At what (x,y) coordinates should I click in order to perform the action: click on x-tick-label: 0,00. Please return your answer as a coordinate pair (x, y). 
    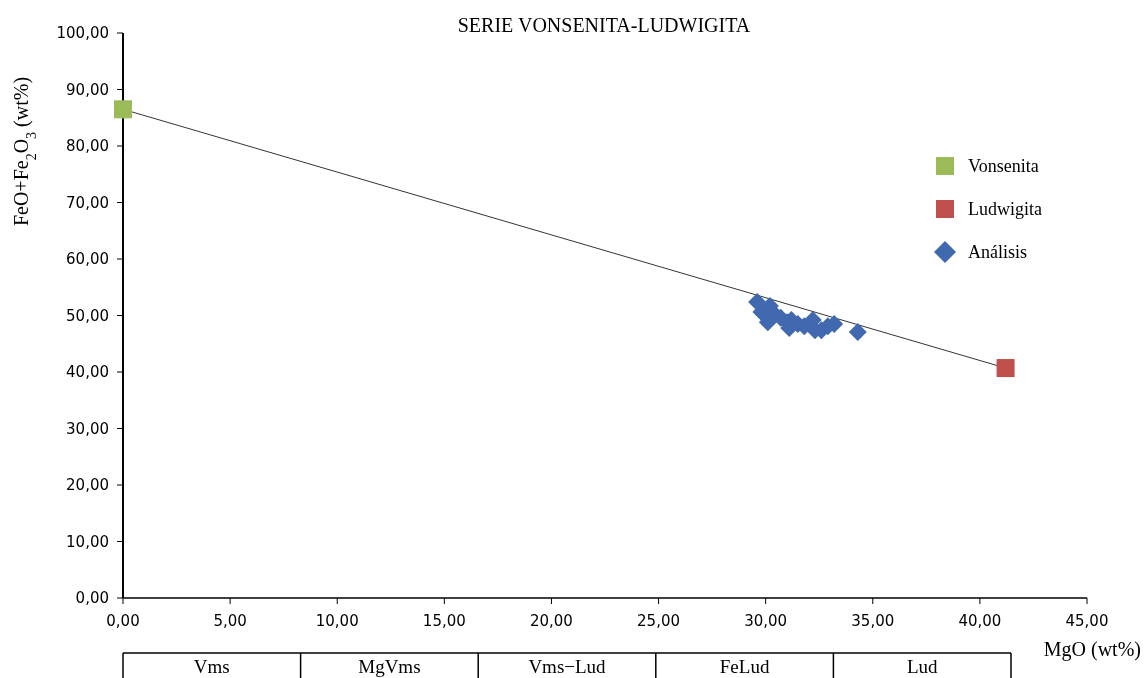
    Looking at the image, I should click on (123, 621).